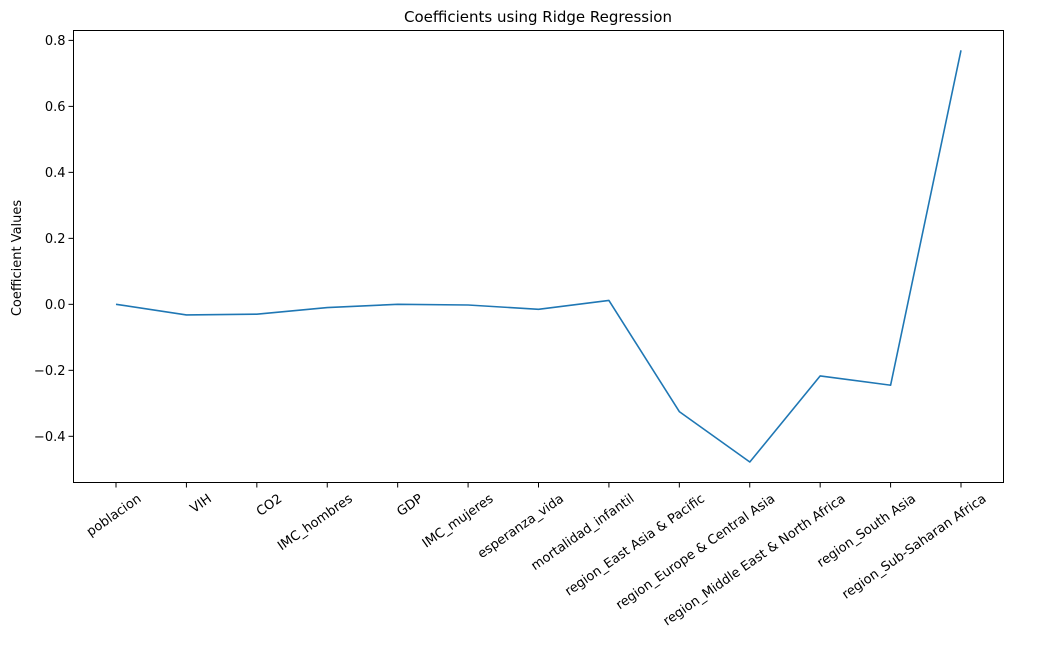  What do you see at coordinates (538, 17) in the screenshot?
I see `chart-title: Coefficients using Ridge Regression` at bounding box center [538, 17].